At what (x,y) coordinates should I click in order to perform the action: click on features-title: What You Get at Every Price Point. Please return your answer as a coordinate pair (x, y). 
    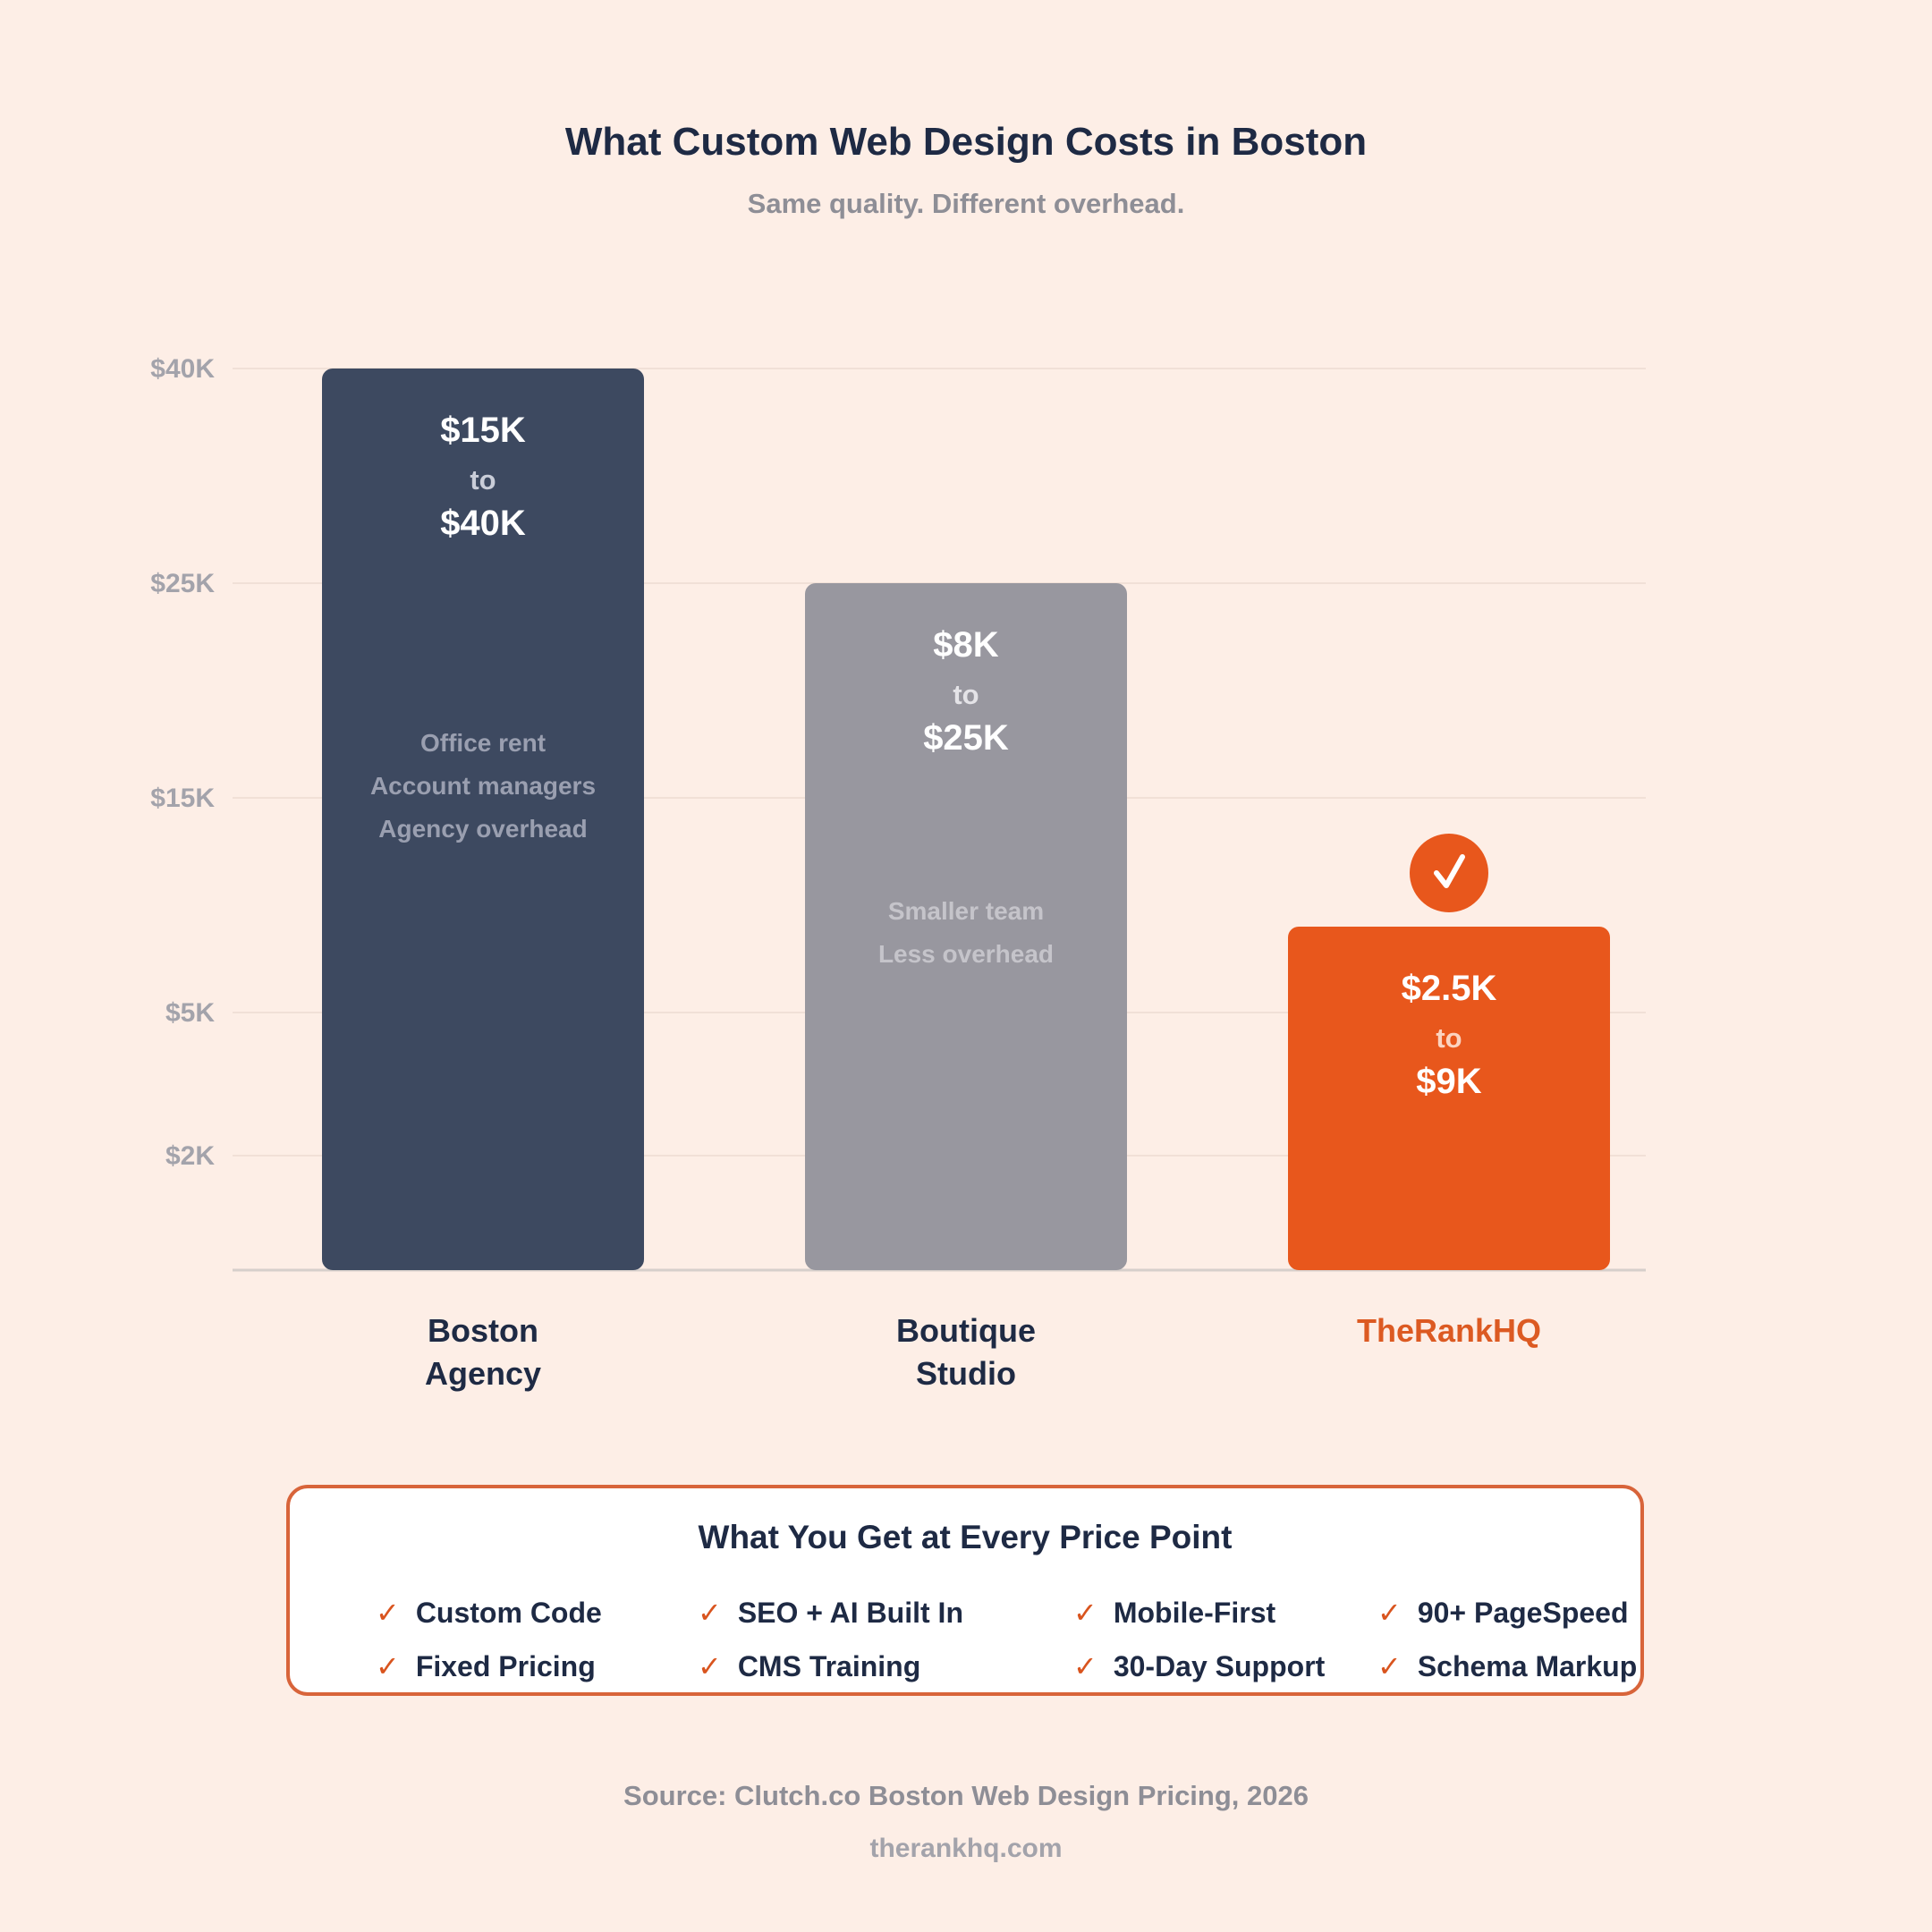
    Looking at the image, I should click on (965, 1537).